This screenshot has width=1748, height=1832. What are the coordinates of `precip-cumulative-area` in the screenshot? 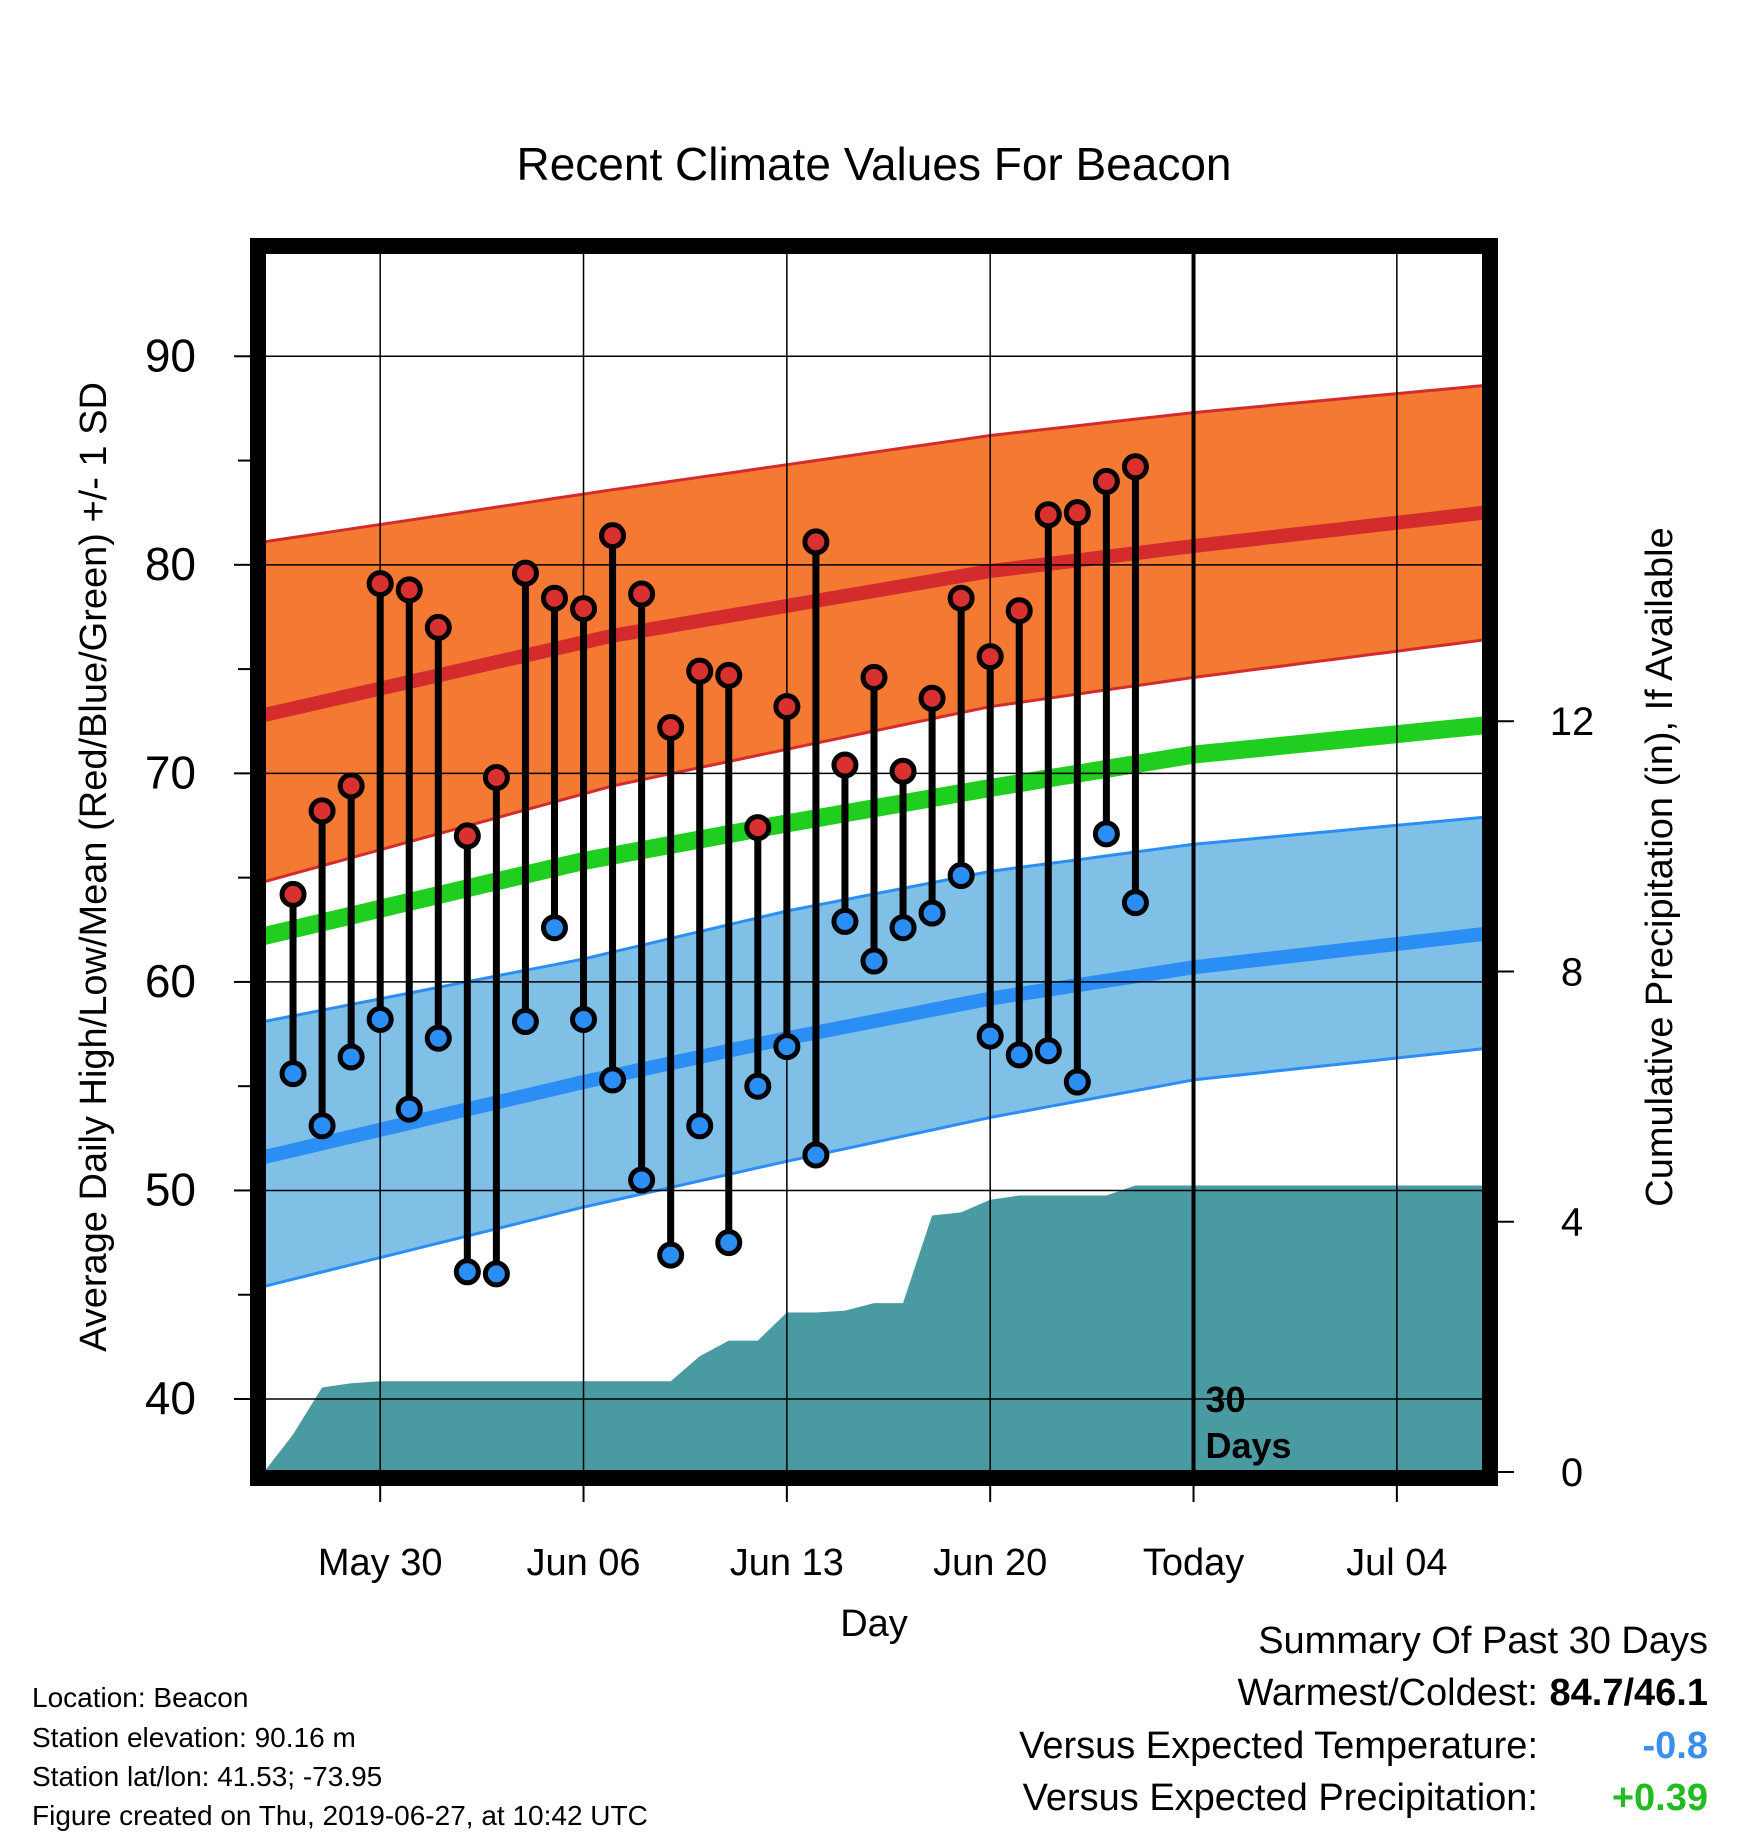 It's located at (874, 1328).